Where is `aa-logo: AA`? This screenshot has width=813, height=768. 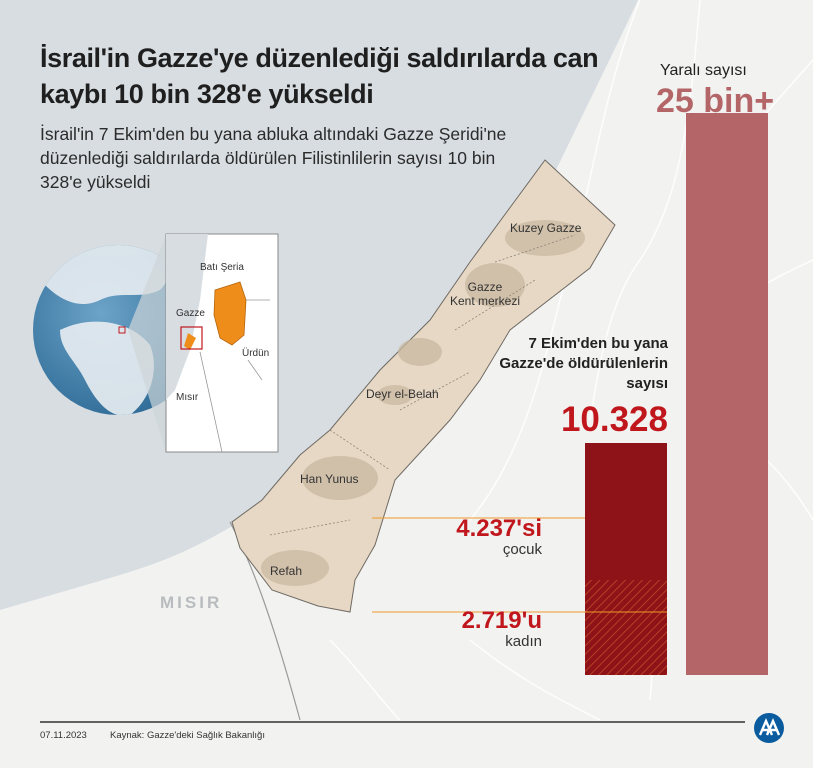 aa-logo: AA is located at coordinates (769, 728).